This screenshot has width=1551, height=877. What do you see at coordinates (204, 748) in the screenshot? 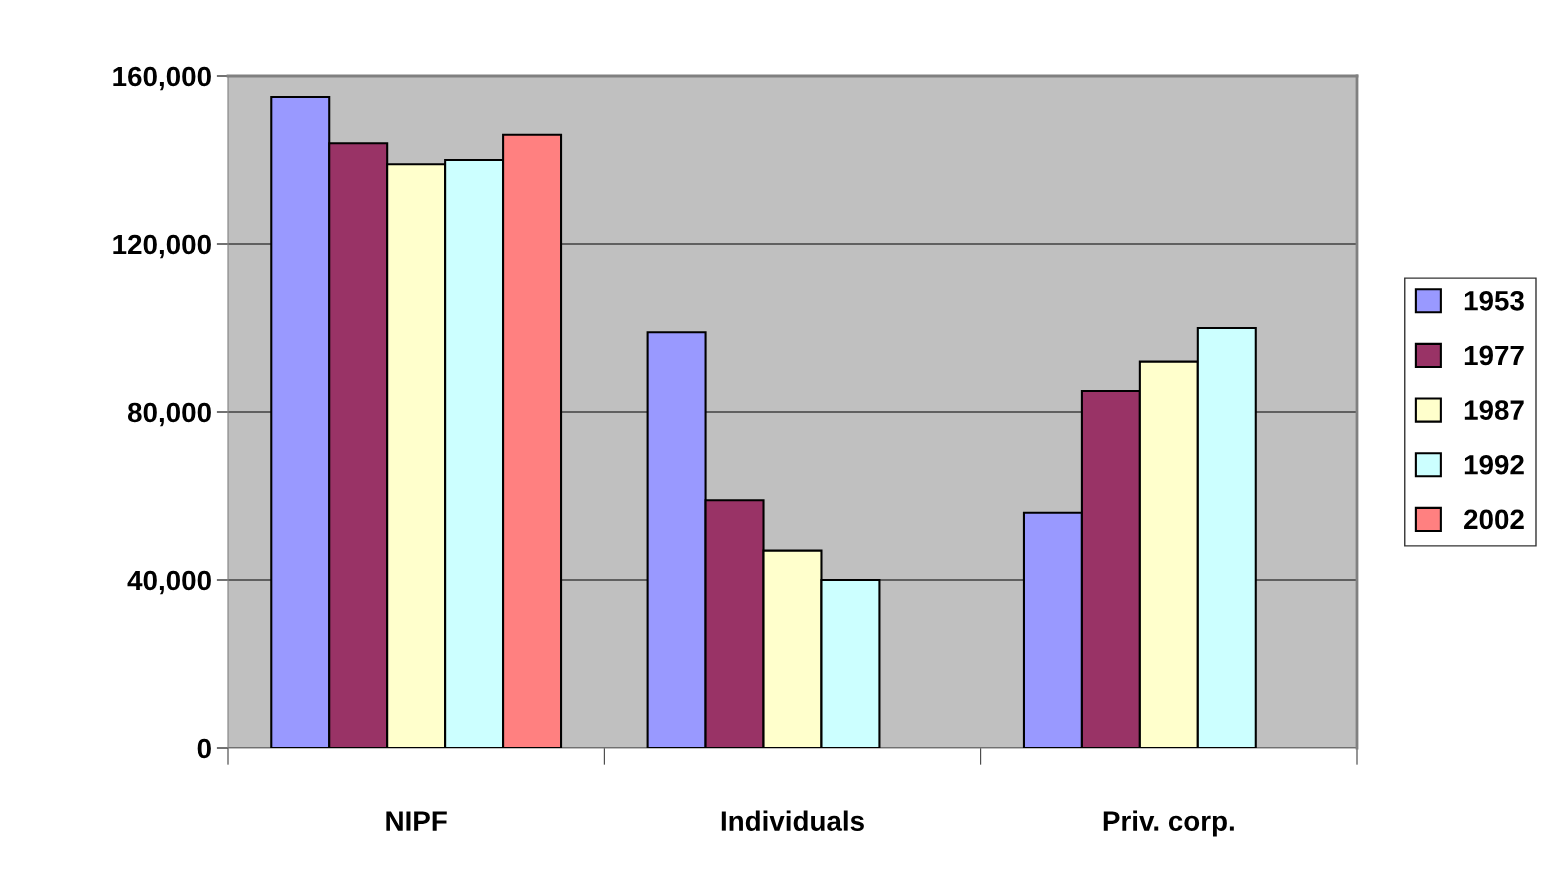
I see `y-tick-label: 0` at bounding box center [204, 748].